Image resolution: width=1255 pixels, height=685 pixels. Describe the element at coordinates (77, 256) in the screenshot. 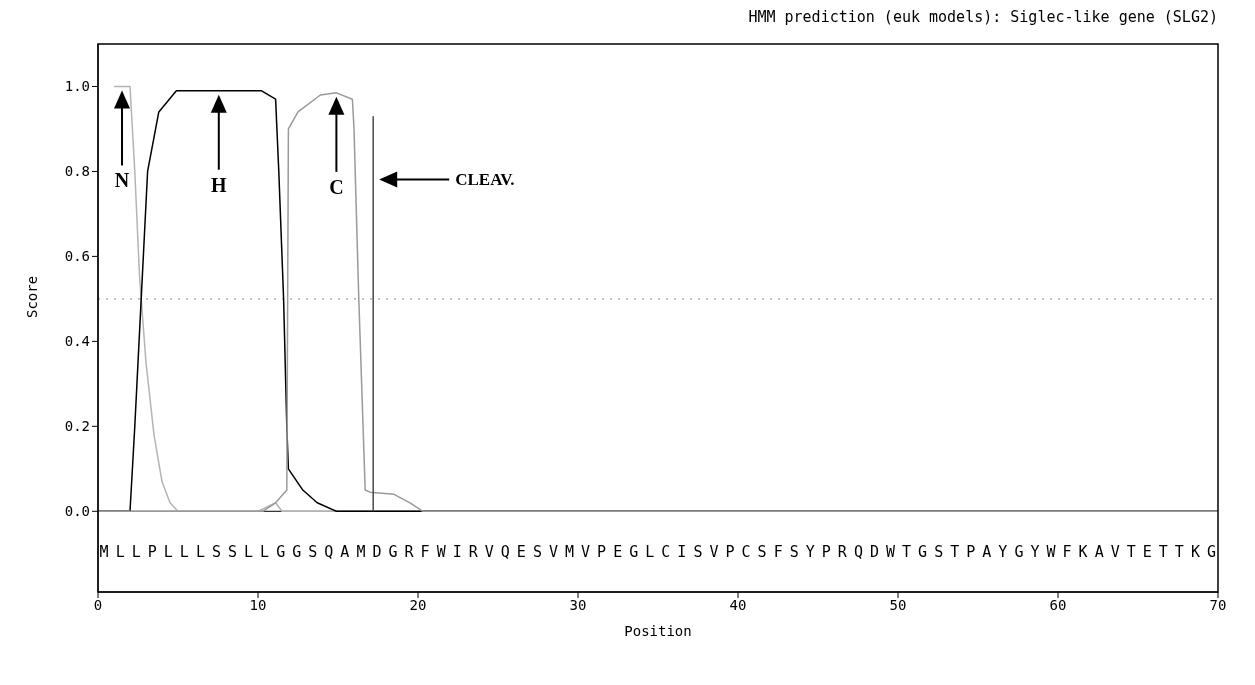

I see `y-tick-label: 0.6` at that location.